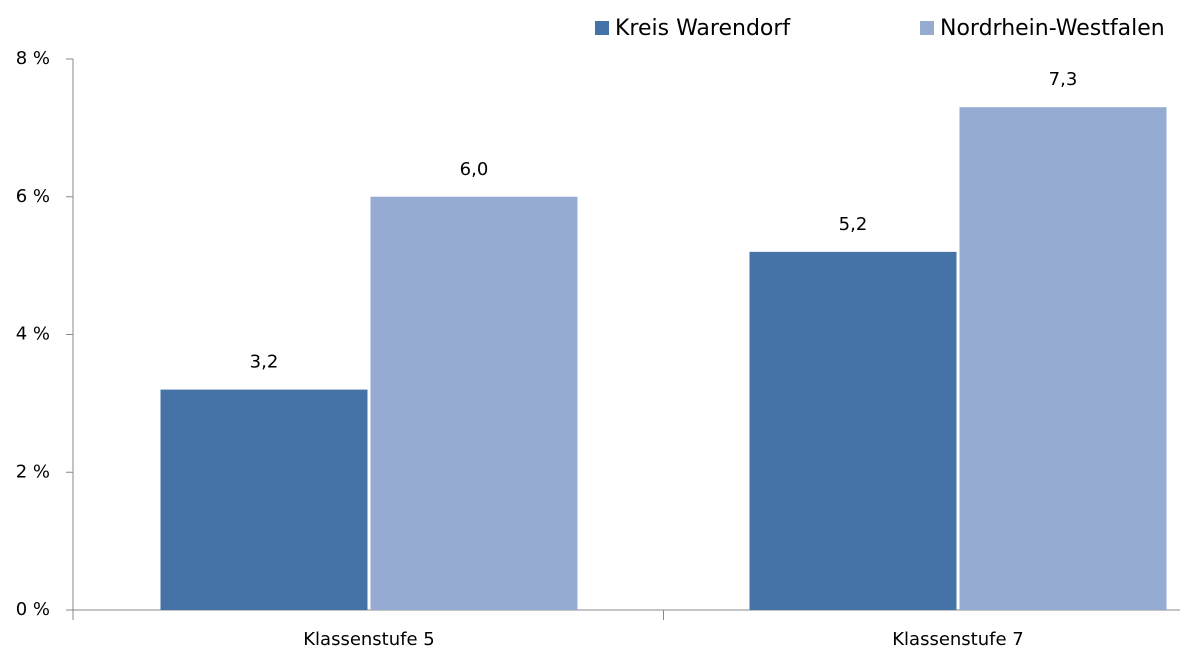 The image size is (1193, 657). Describe the element at coordinates (853, 224) in the screenshot. I see `value-label: 5,2` at that location.